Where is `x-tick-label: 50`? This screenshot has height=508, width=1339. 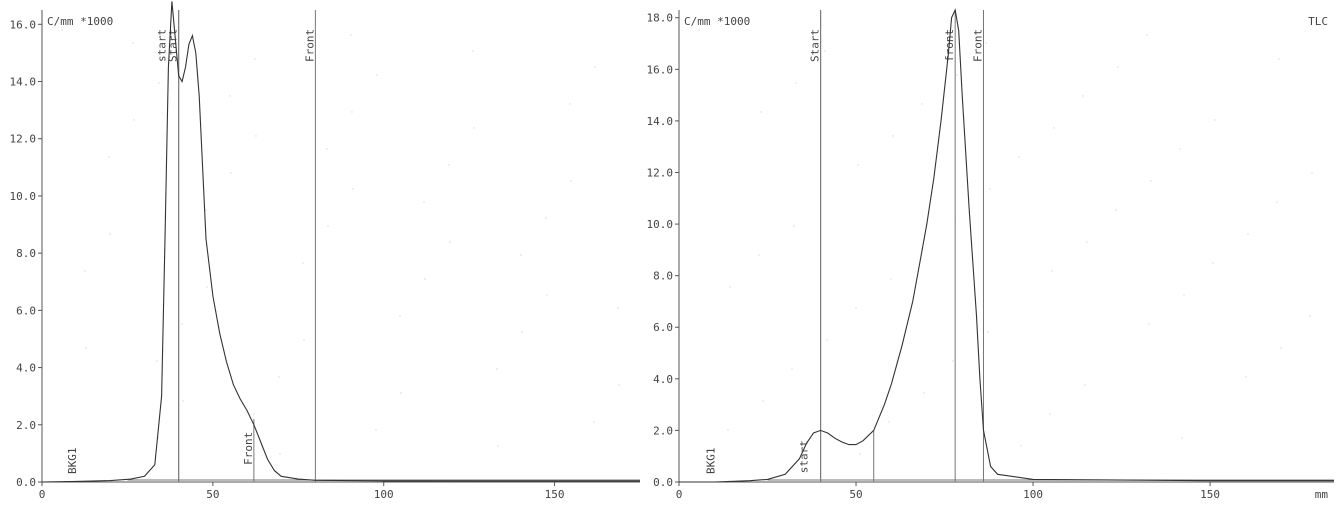
x-tick-label: 50 is located at coordinates (212, 494).